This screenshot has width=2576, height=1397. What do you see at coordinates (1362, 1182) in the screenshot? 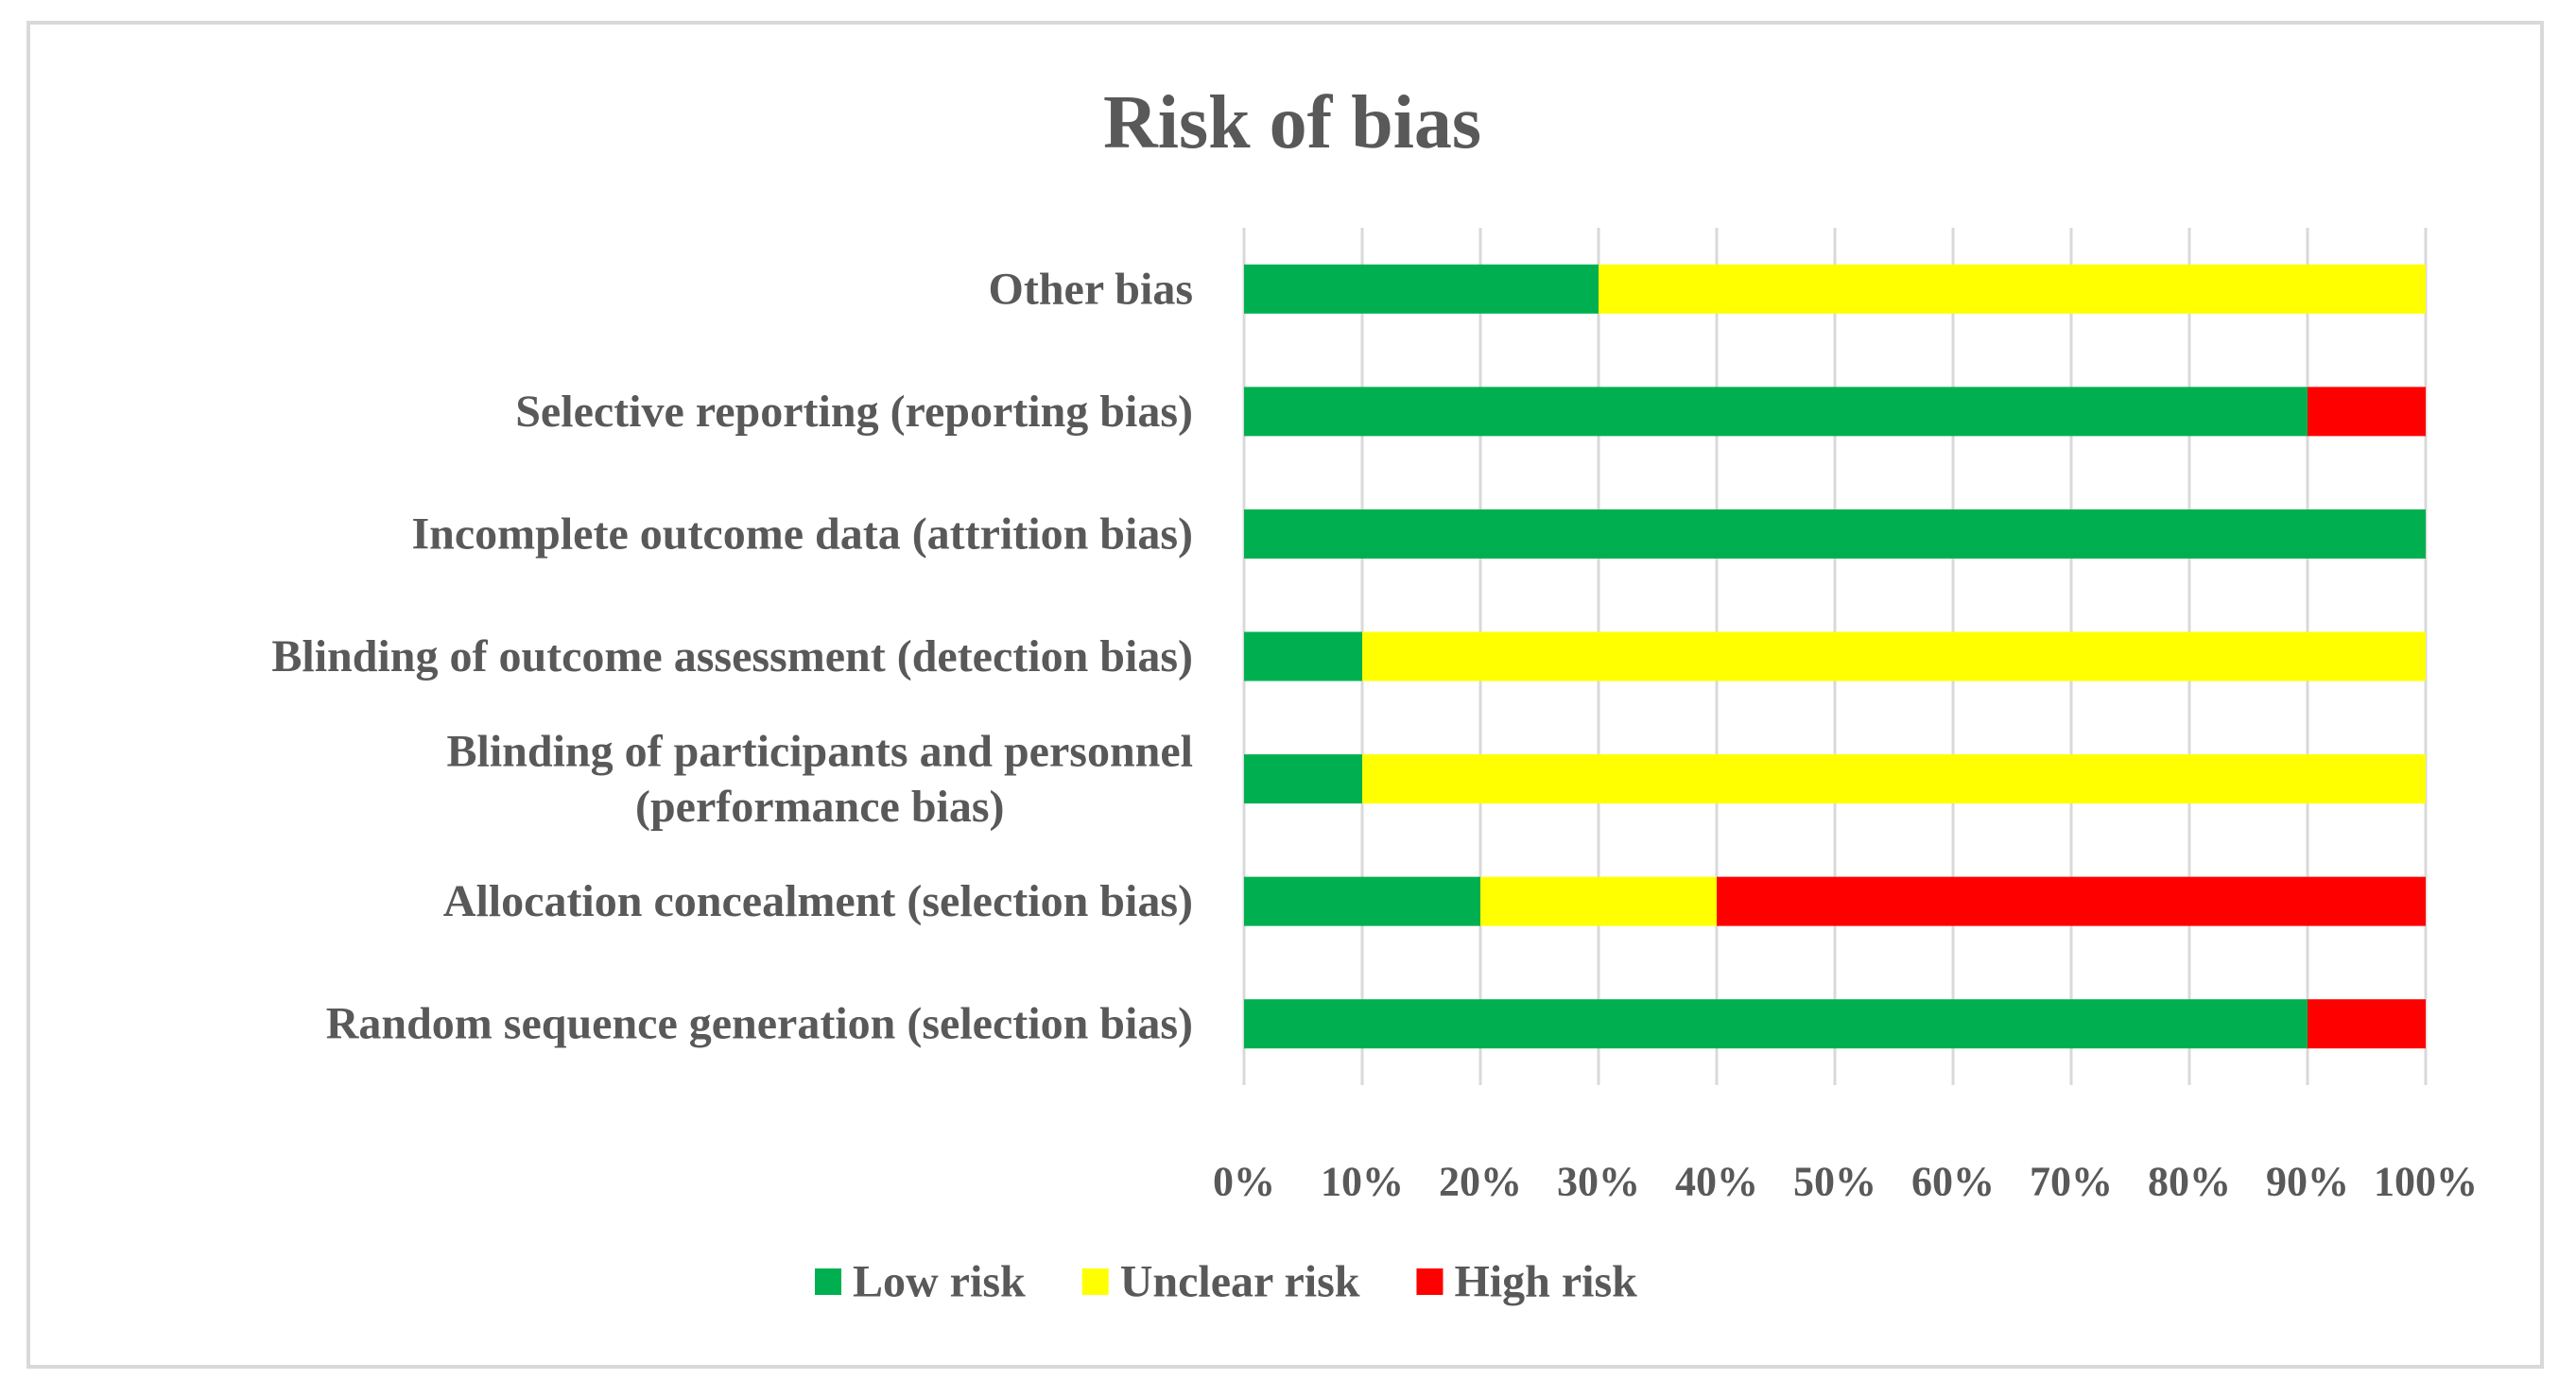
I see `x-tick-label-10: 10%` at bounding box center [1362, 1182].